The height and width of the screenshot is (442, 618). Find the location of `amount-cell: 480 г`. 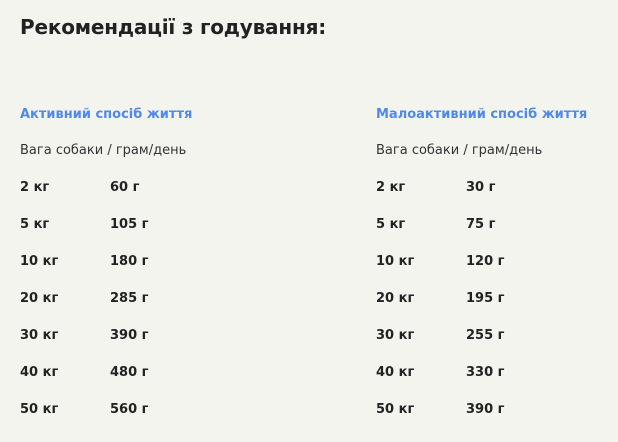

amount-cell: 480 г is located at coordinates (129, 372).